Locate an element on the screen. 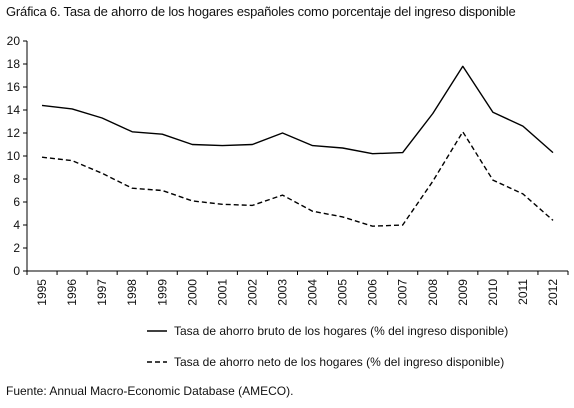 The image size is (574, 408). y-tick-label: 2 is located at coordinates (16, 248).